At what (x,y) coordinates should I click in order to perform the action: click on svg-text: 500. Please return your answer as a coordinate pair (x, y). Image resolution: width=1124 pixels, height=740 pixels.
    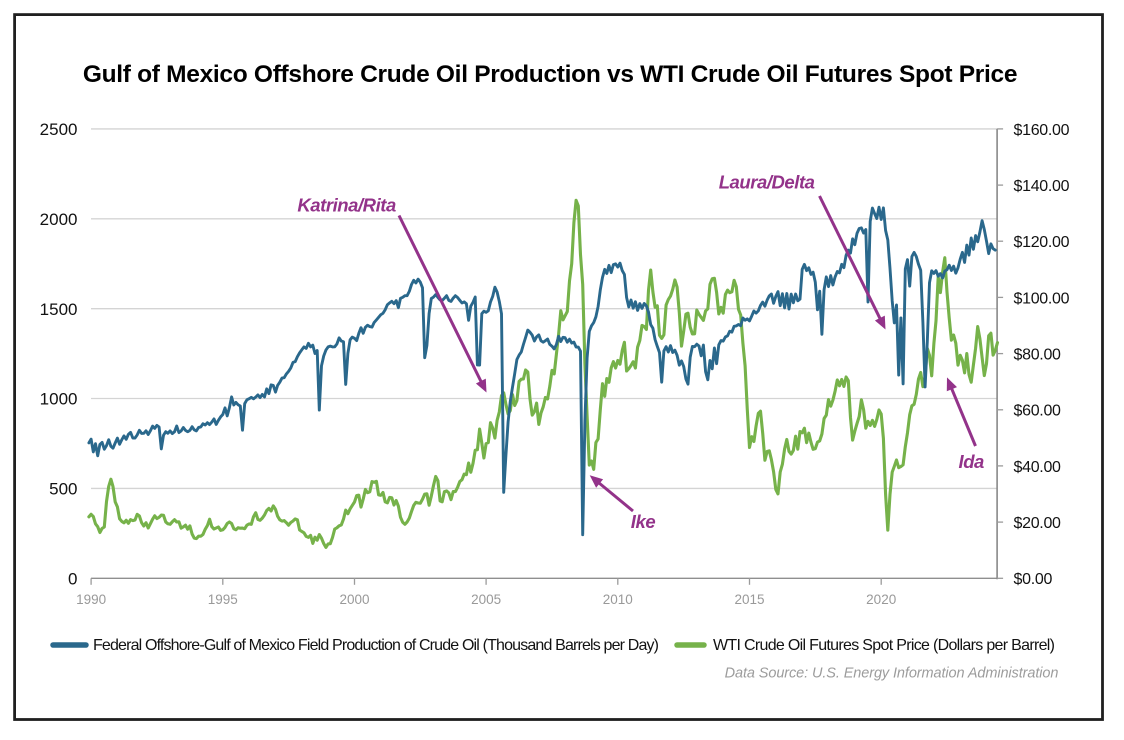
    Looking at the image, I should click on (63, 489).